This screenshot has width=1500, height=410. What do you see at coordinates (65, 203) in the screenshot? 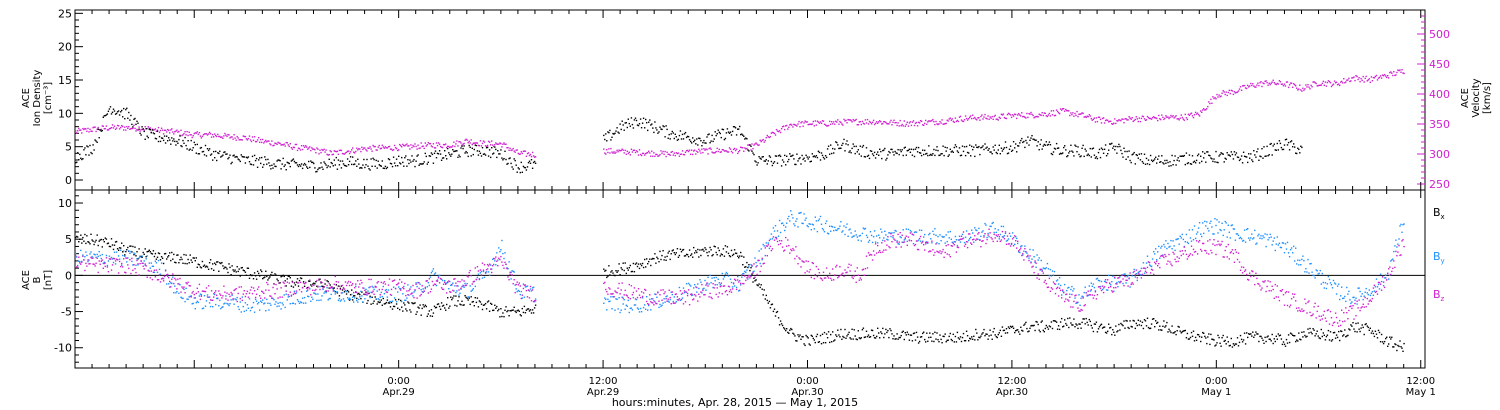
I see `y-tick-label: 10` at bounding box center [65, 203].